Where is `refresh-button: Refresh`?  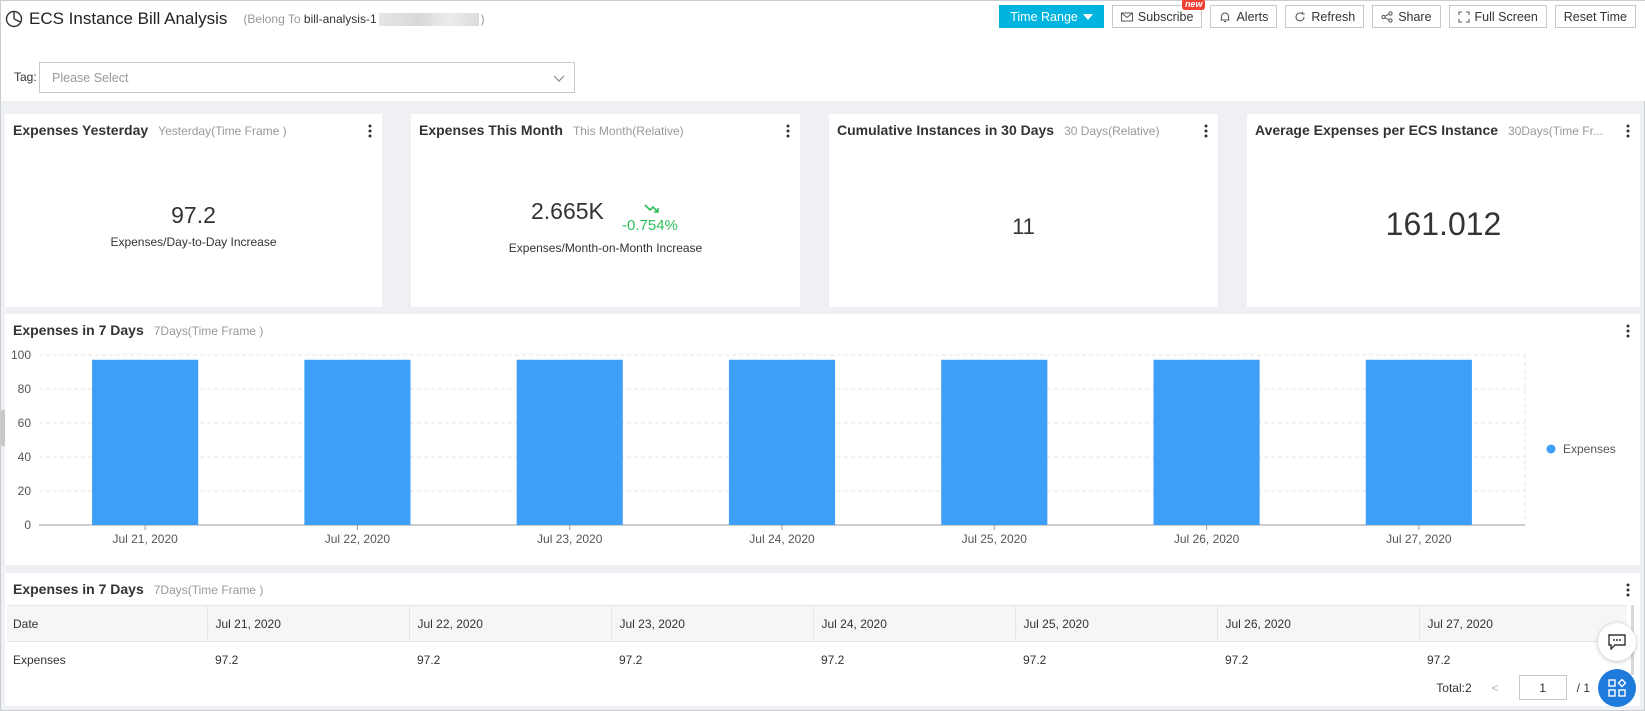 refresh-button: Refresh is located at coordinates (1325, 16).